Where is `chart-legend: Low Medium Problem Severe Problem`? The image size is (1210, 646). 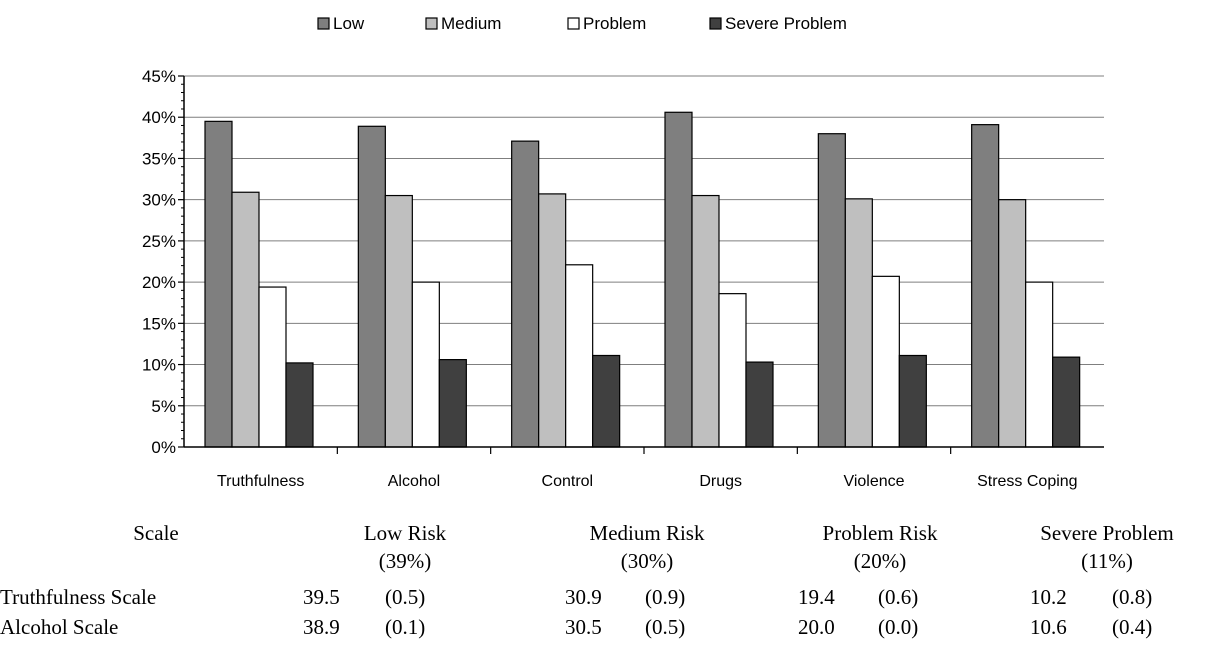 chart-legend: Low Medium Problem Severe Problem is located at coordinates (582, 23).